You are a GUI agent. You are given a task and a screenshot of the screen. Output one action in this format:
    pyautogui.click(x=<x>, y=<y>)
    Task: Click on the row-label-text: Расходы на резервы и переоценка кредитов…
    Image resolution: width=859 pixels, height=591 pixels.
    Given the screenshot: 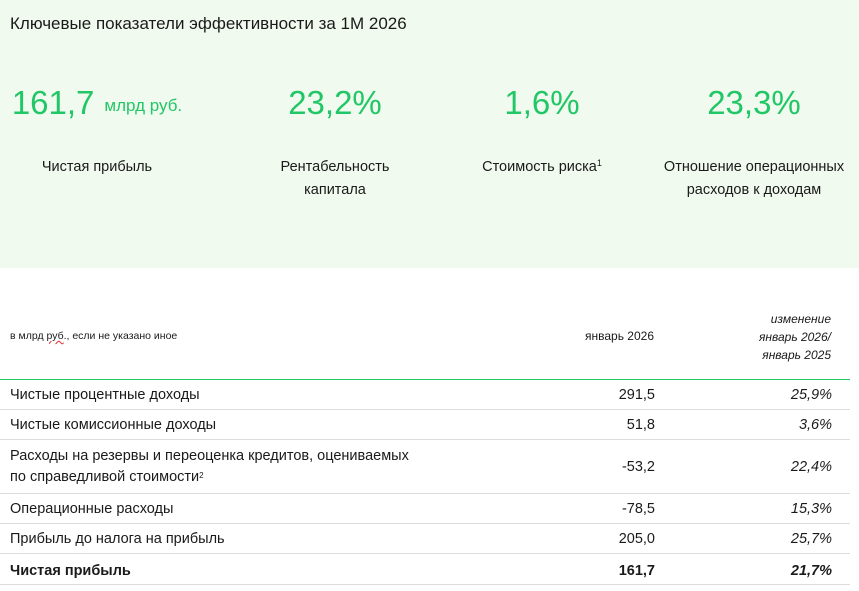 What is the action you would take?
    pyautogui.click(x=209, y=466)
    